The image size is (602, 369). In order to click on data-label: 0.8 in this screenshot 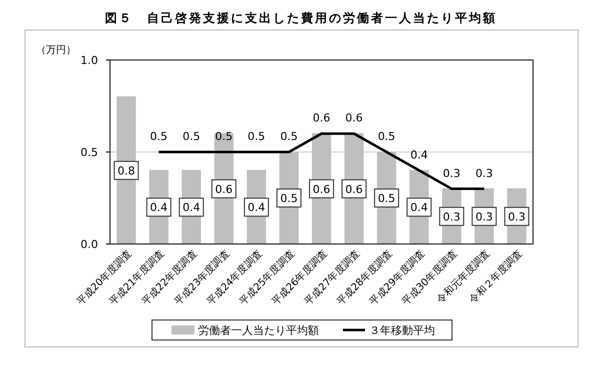, I will do `click(127, 171)`.